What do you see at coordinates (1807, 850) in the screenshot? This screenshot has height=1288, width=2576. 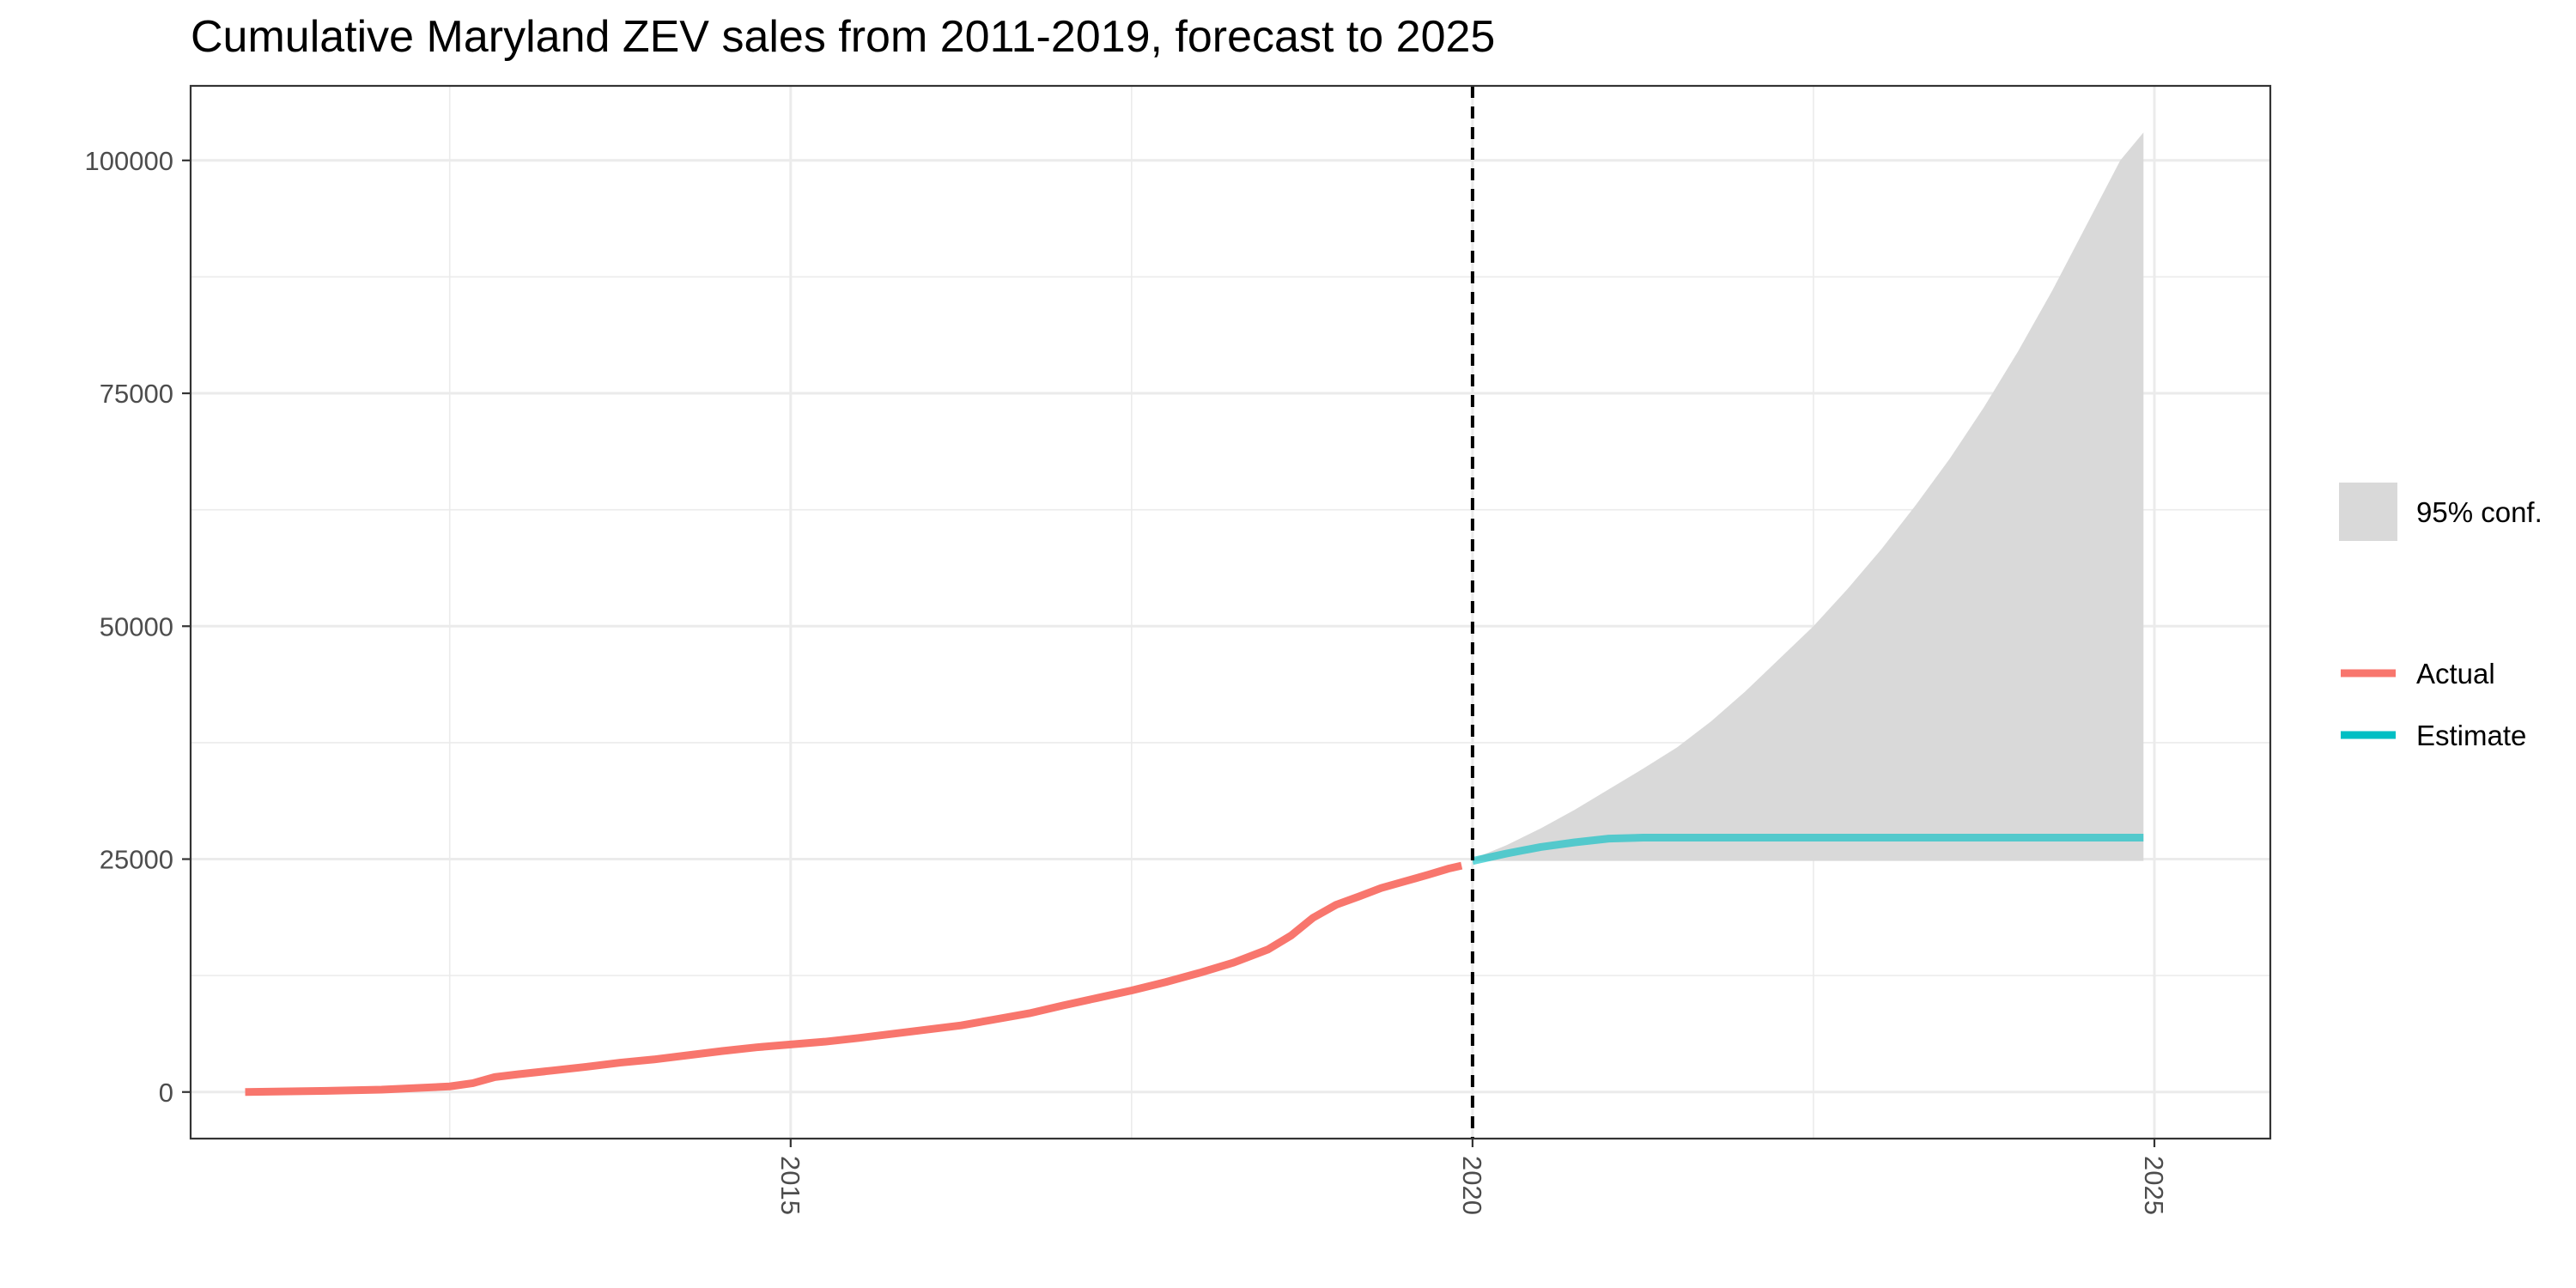 I see `series-line-estimate` at bounding box center [1807, 850].